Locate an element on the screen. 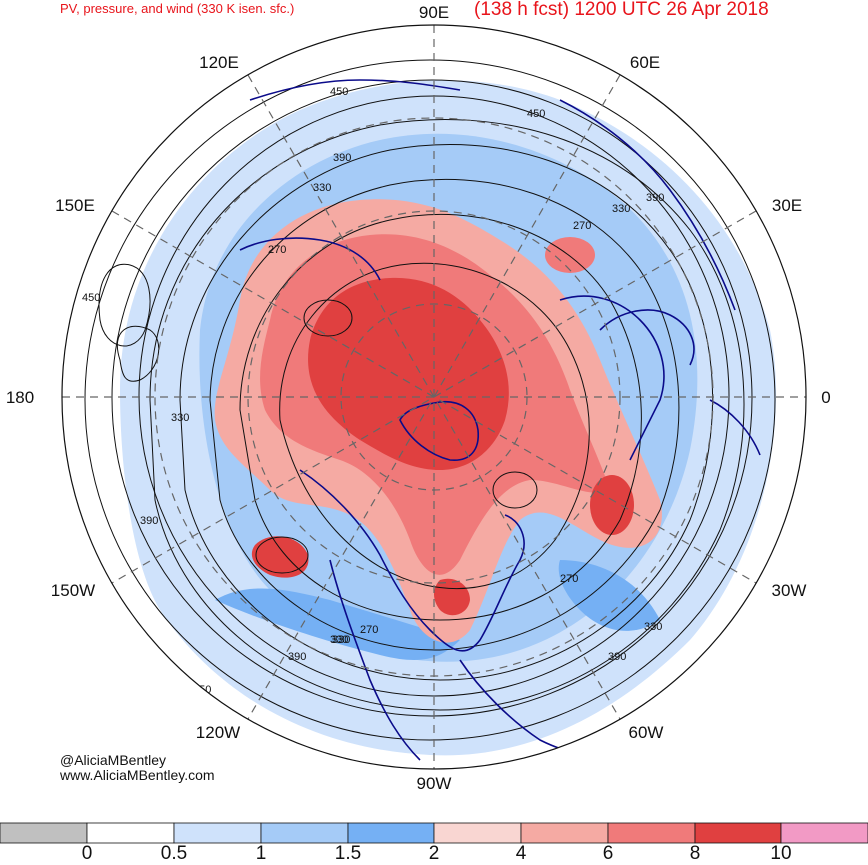 The image size is (868, 865). lon-label-0: 0 is located at coordinates (825, 397).